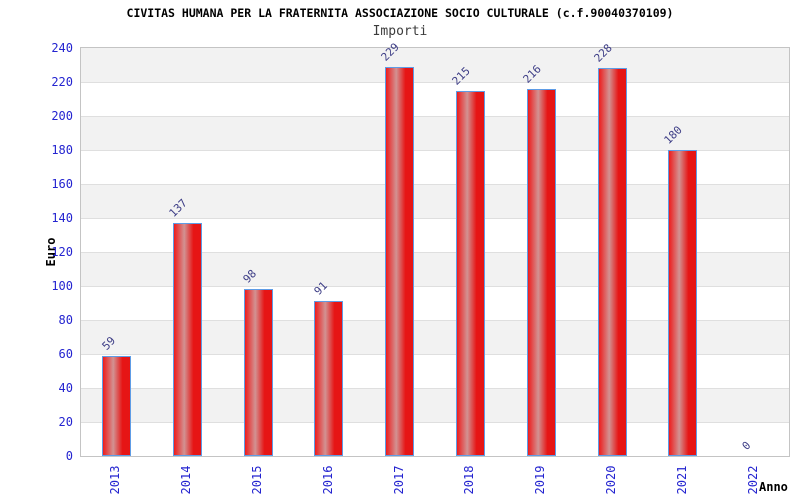 The image size is (800, 500). What do you see at coordinates (115, 480) in the screenshot?
I see `x-tick-label: 2013` at bounding box center [115, 480].